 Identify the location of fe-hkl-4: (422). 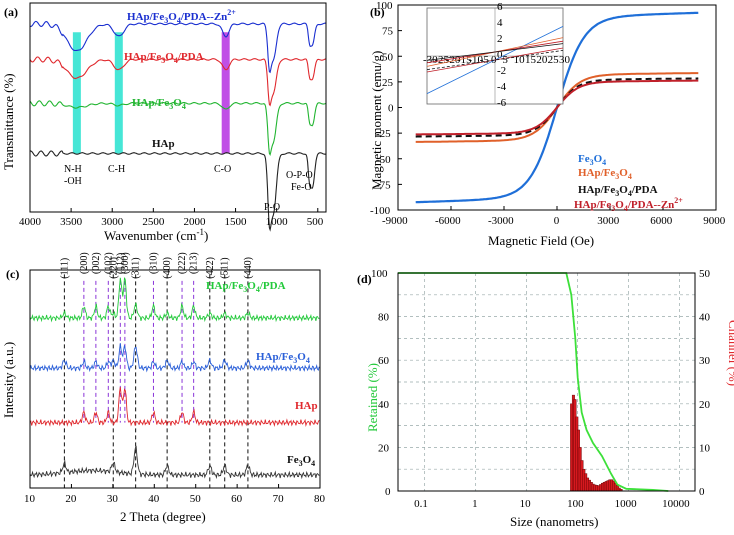
(210, 268).